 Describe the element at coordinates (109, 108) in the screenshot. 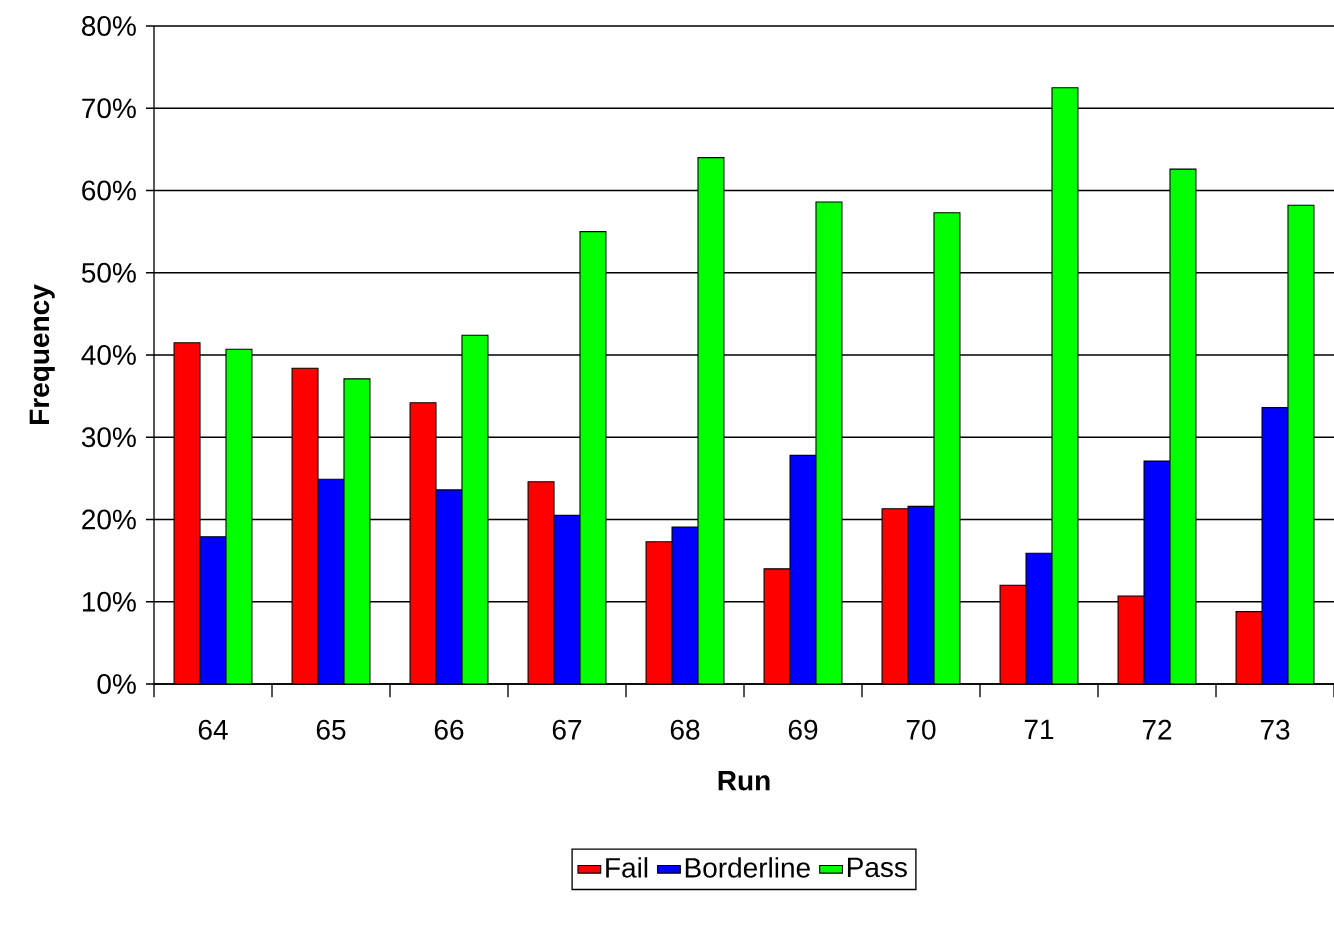

I see `y-tick-label: 70%` at that location.